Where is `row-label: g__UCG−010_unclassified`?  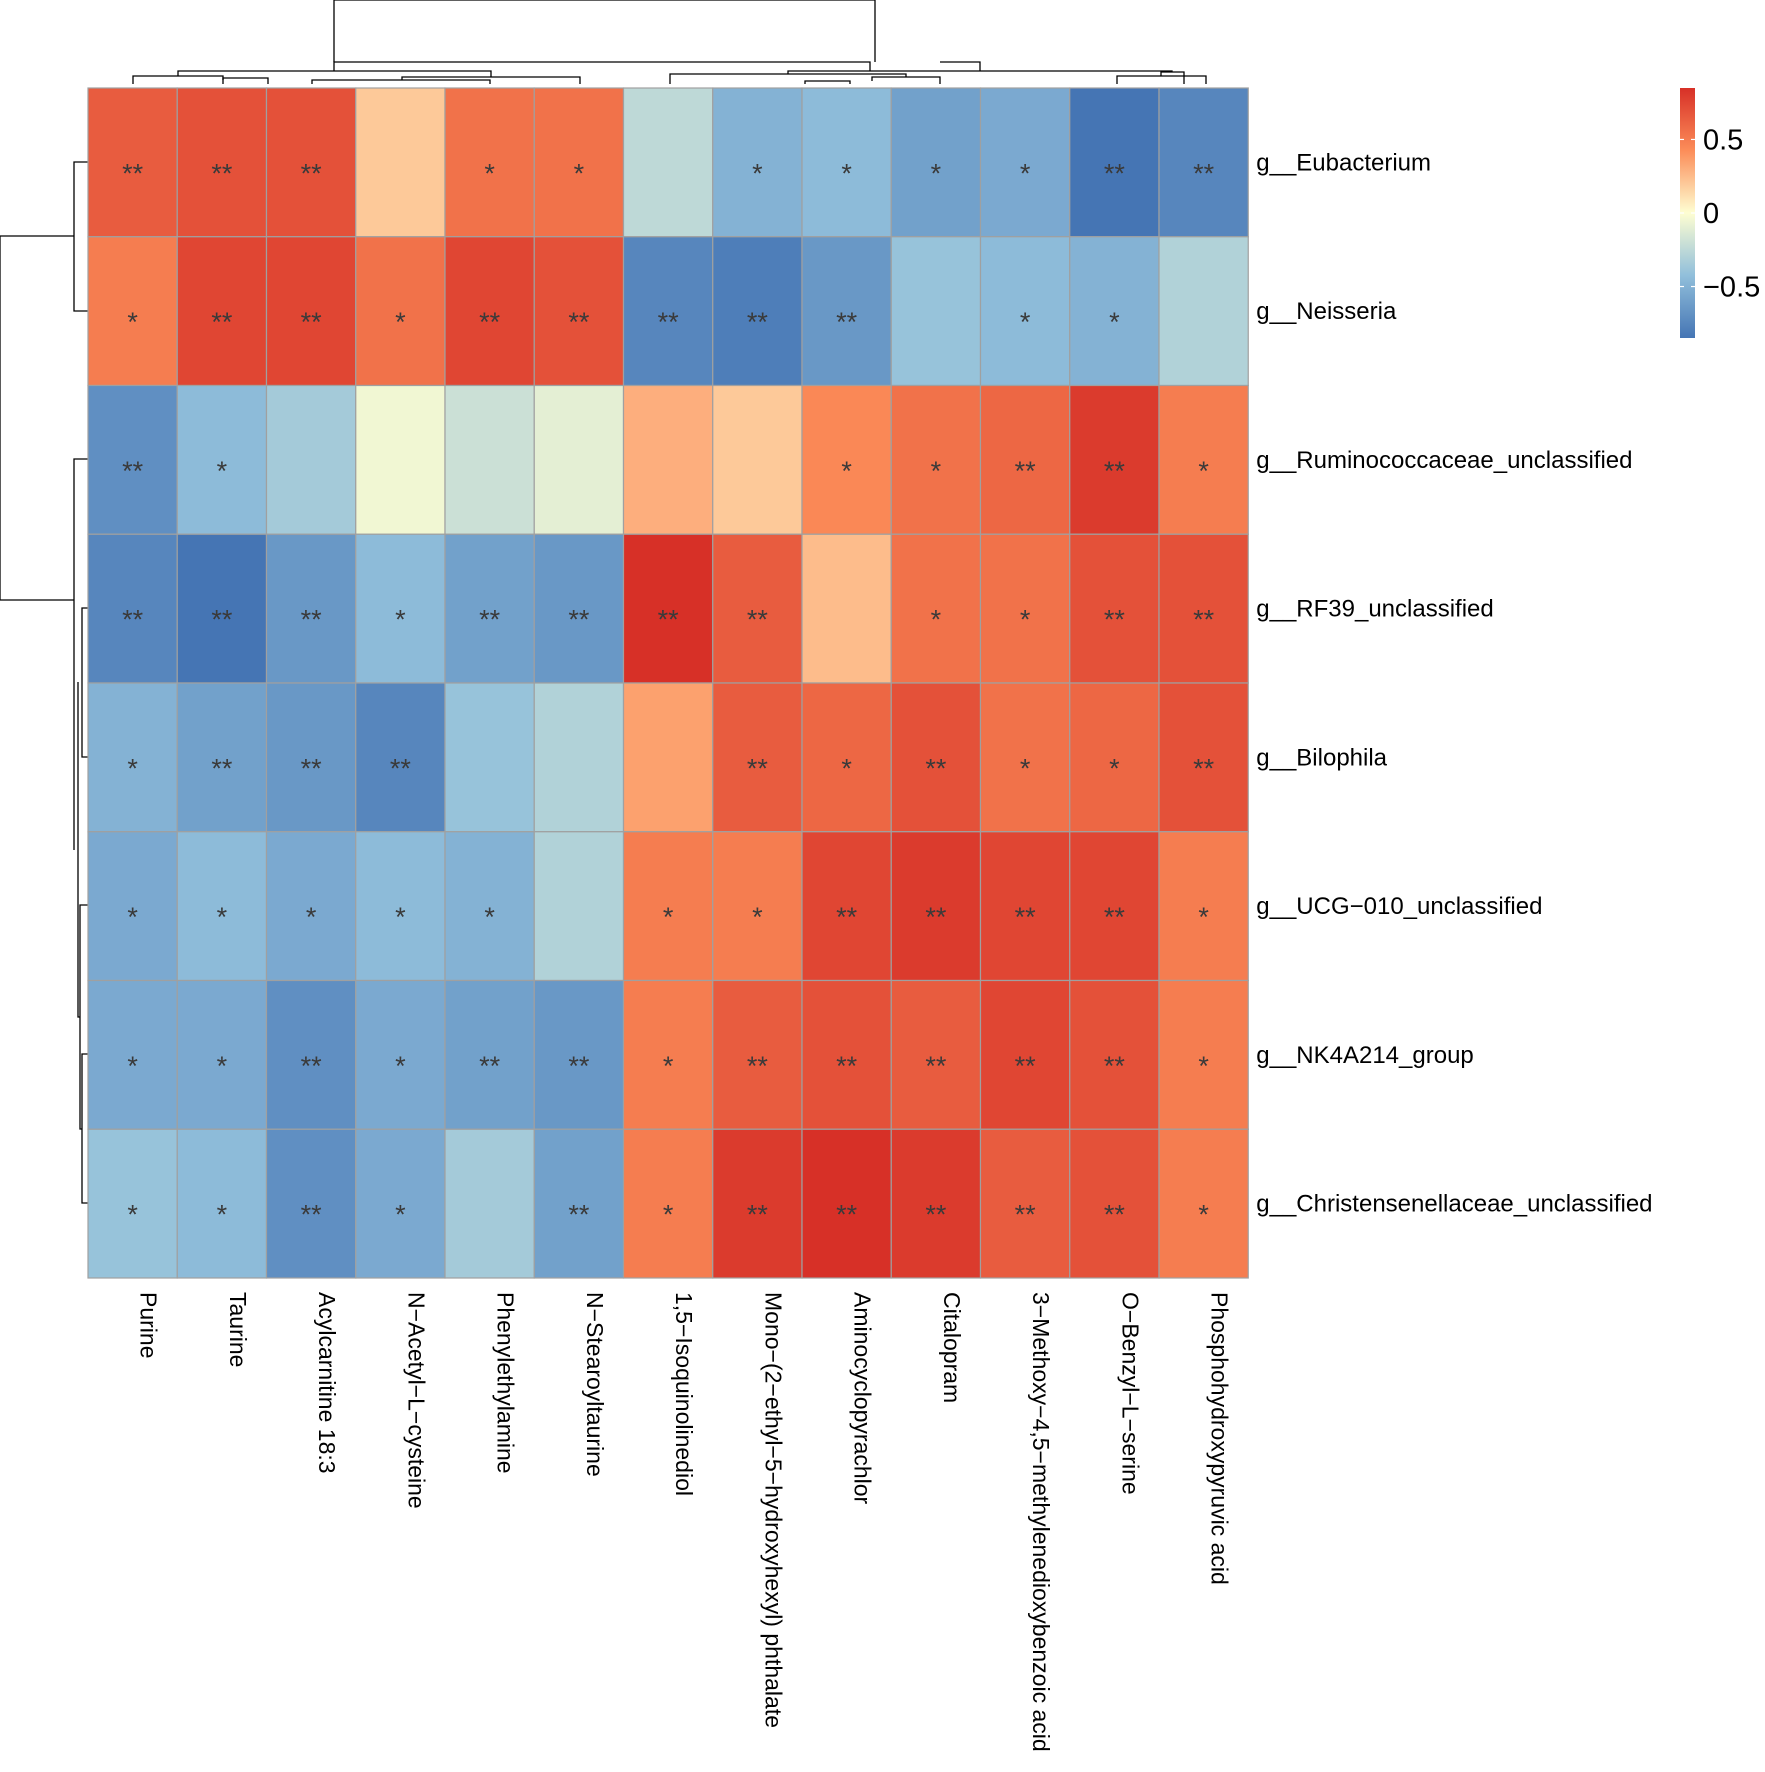
row-label: g__UCG−010_unclassified is located at coordinates (1399, 906).